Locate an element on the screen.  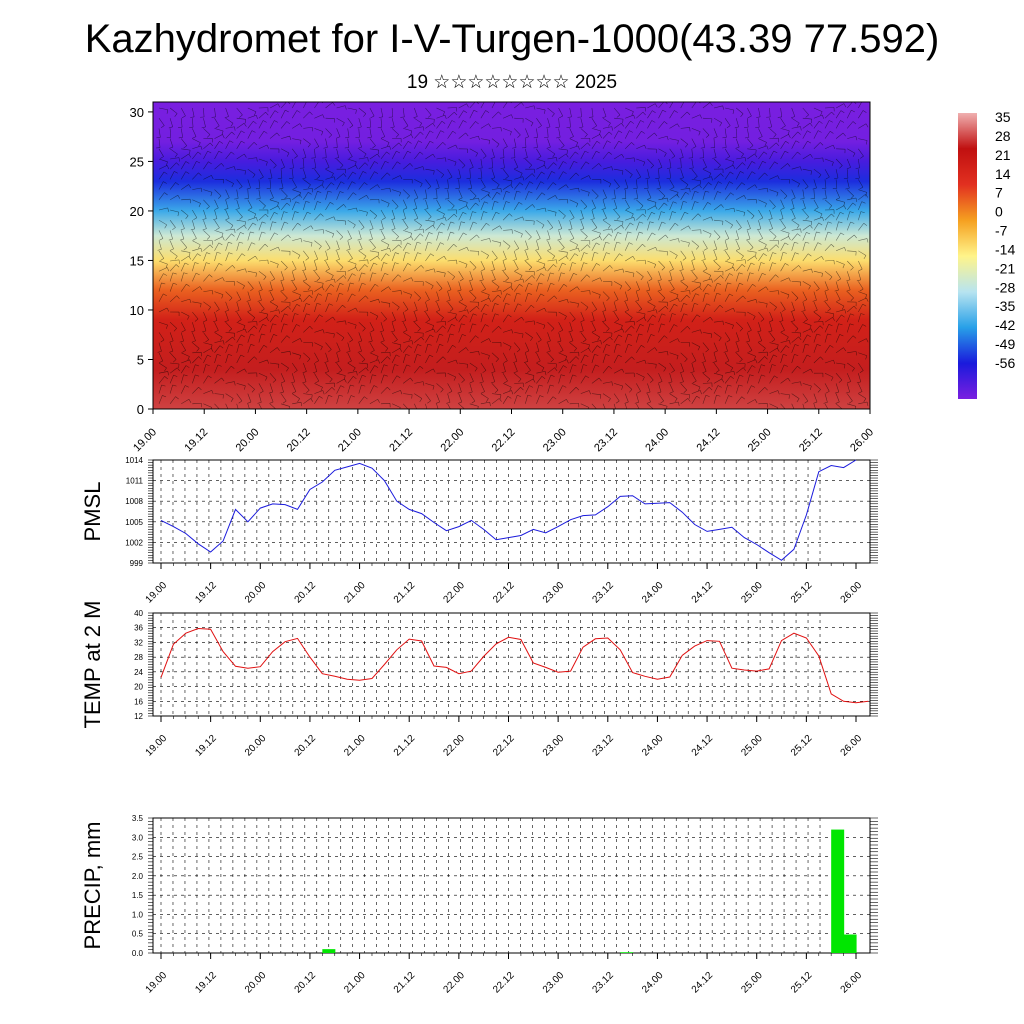
pmsl-x-tick-label: 19.12 is located at coordinates (206, 593).